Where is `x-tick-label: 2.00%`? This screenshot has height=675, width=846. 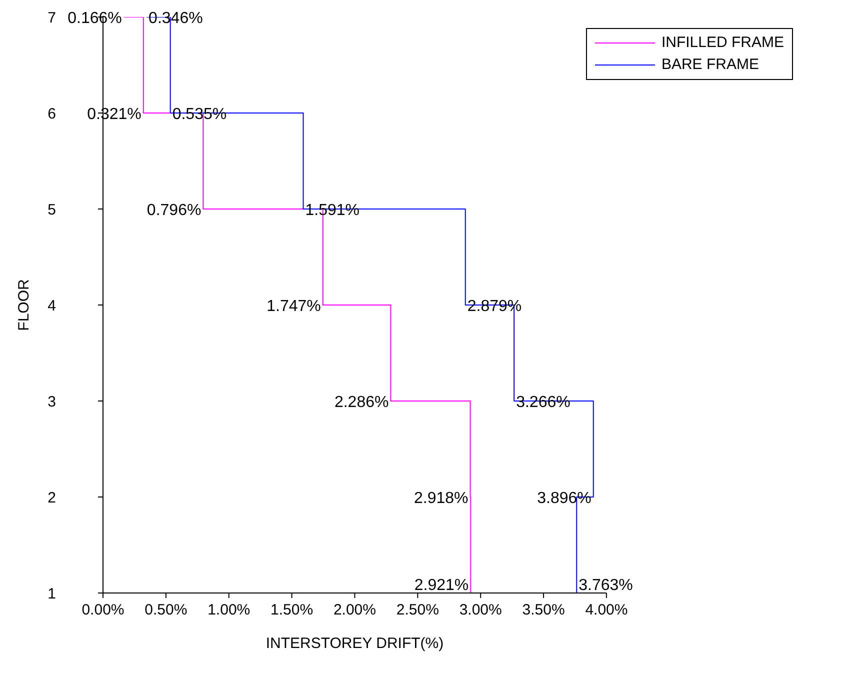 x-tick-label: 2.00% is located at coordinates (354, 610).